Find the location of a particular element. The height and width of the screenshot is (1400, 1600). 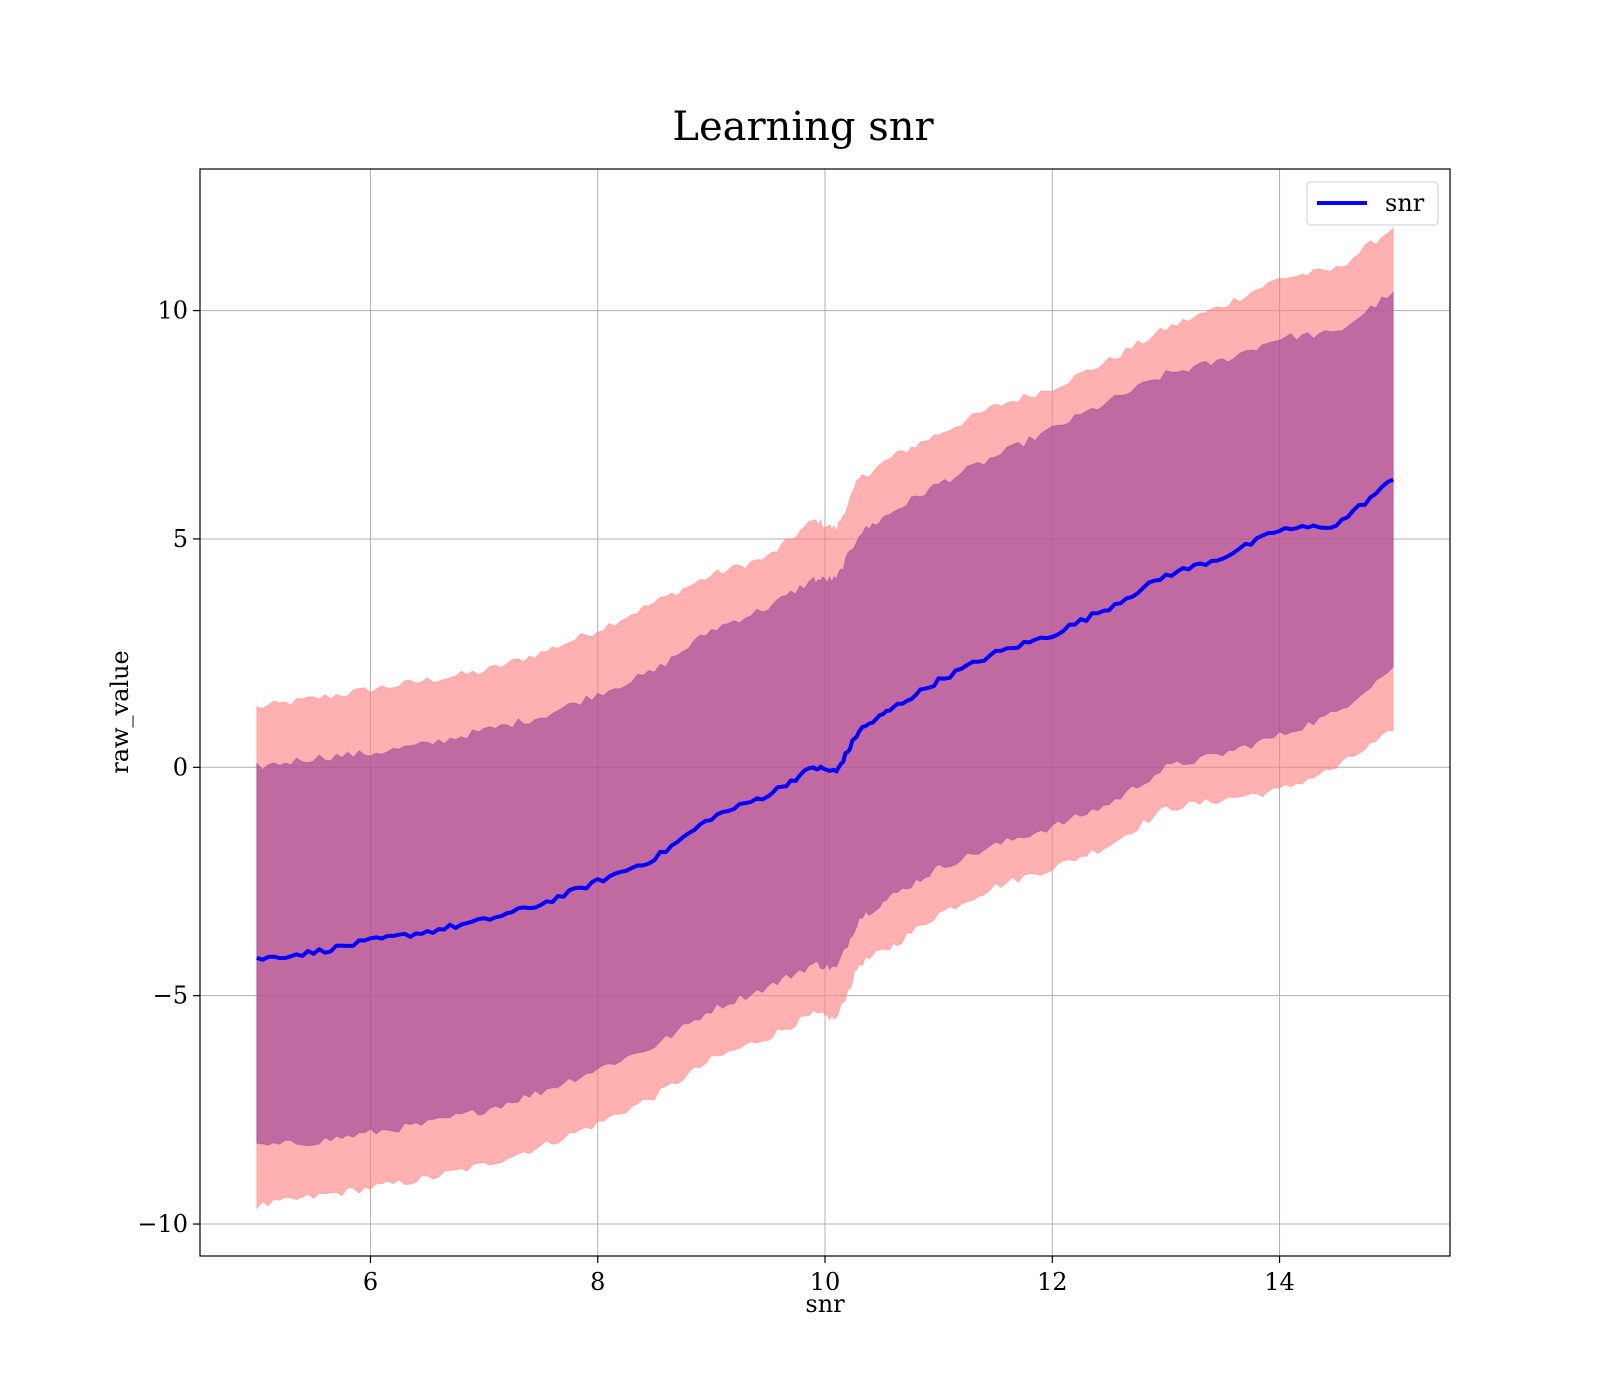

y-tick-label: 5 is located at coordinates (180, 539).